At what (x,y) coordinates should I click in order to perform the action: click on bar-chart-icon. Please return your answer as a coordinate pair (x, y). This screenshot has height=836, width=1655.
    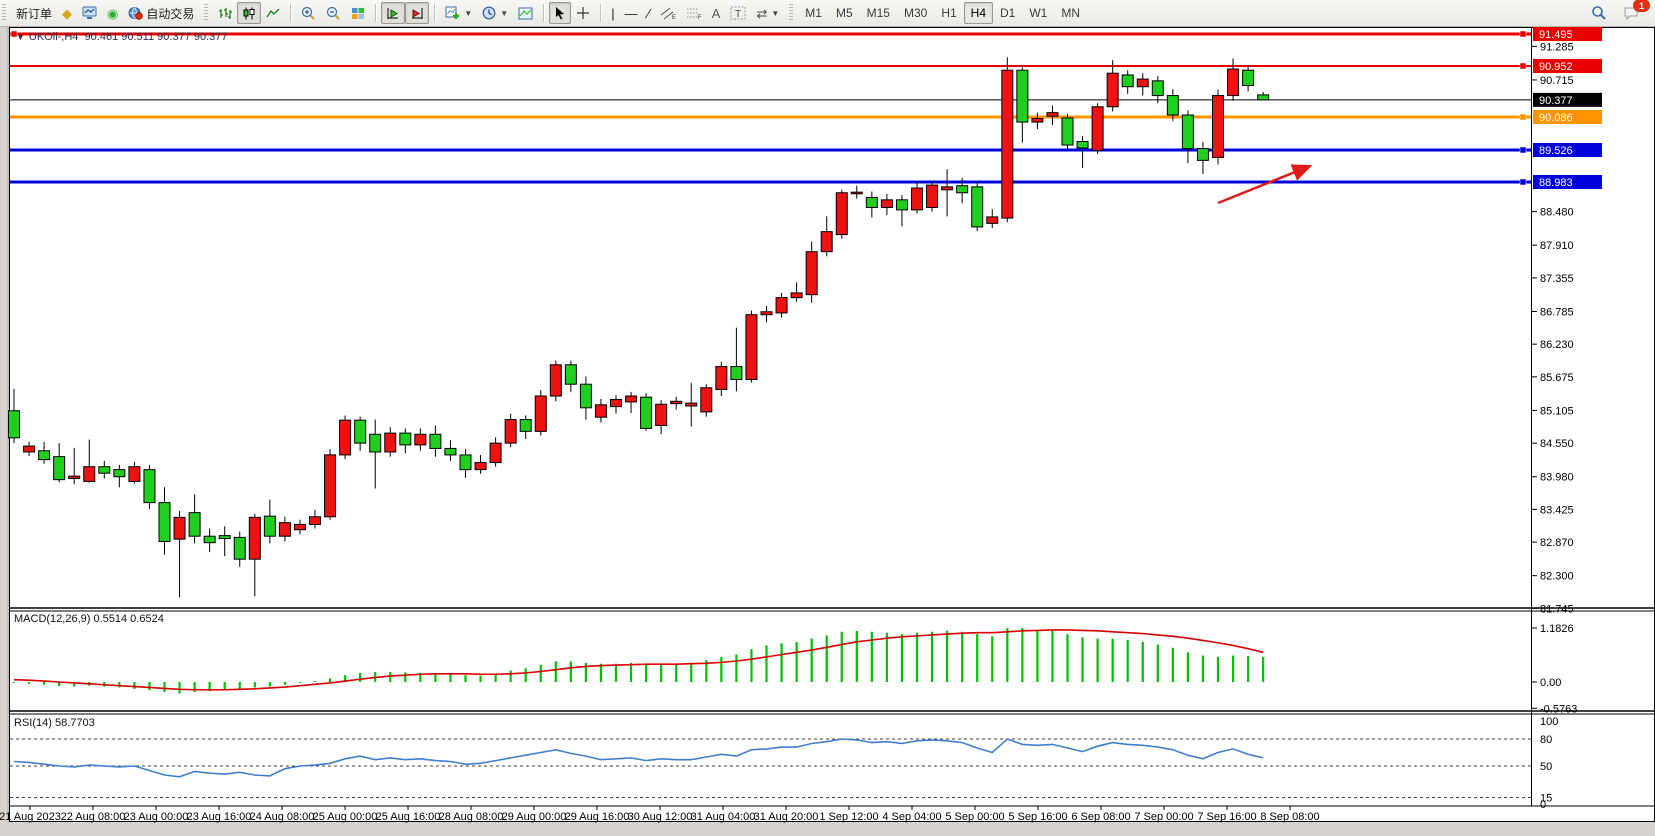
    Looking at the image, I should click on (226, 13).